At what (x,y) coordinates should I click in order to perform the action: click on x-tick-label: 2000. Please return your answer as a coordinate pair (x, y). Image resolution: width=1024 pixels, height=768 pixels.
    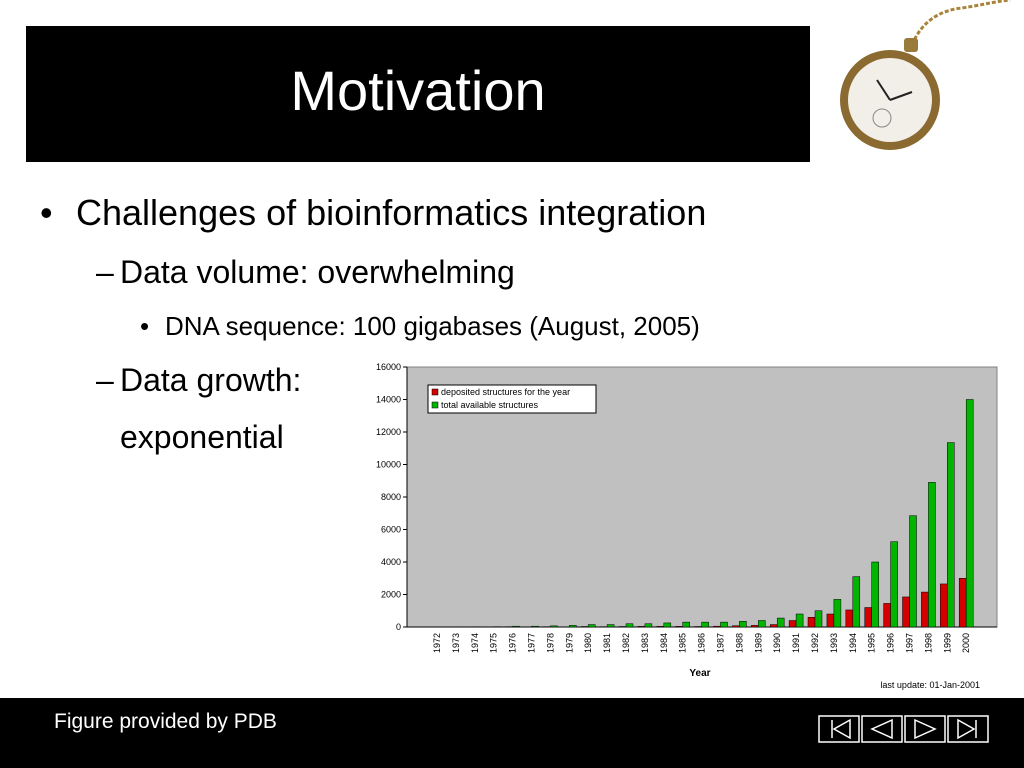
    Looking at the image, I should click on (966, 643).